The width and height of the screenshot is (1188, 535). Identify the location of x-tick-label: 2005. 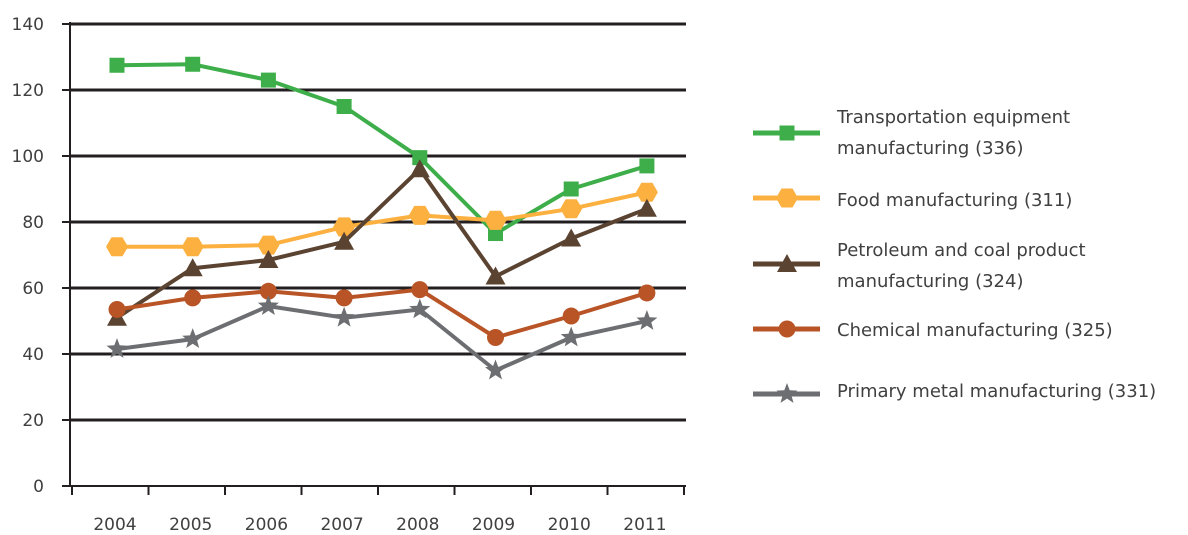
(190, 525).